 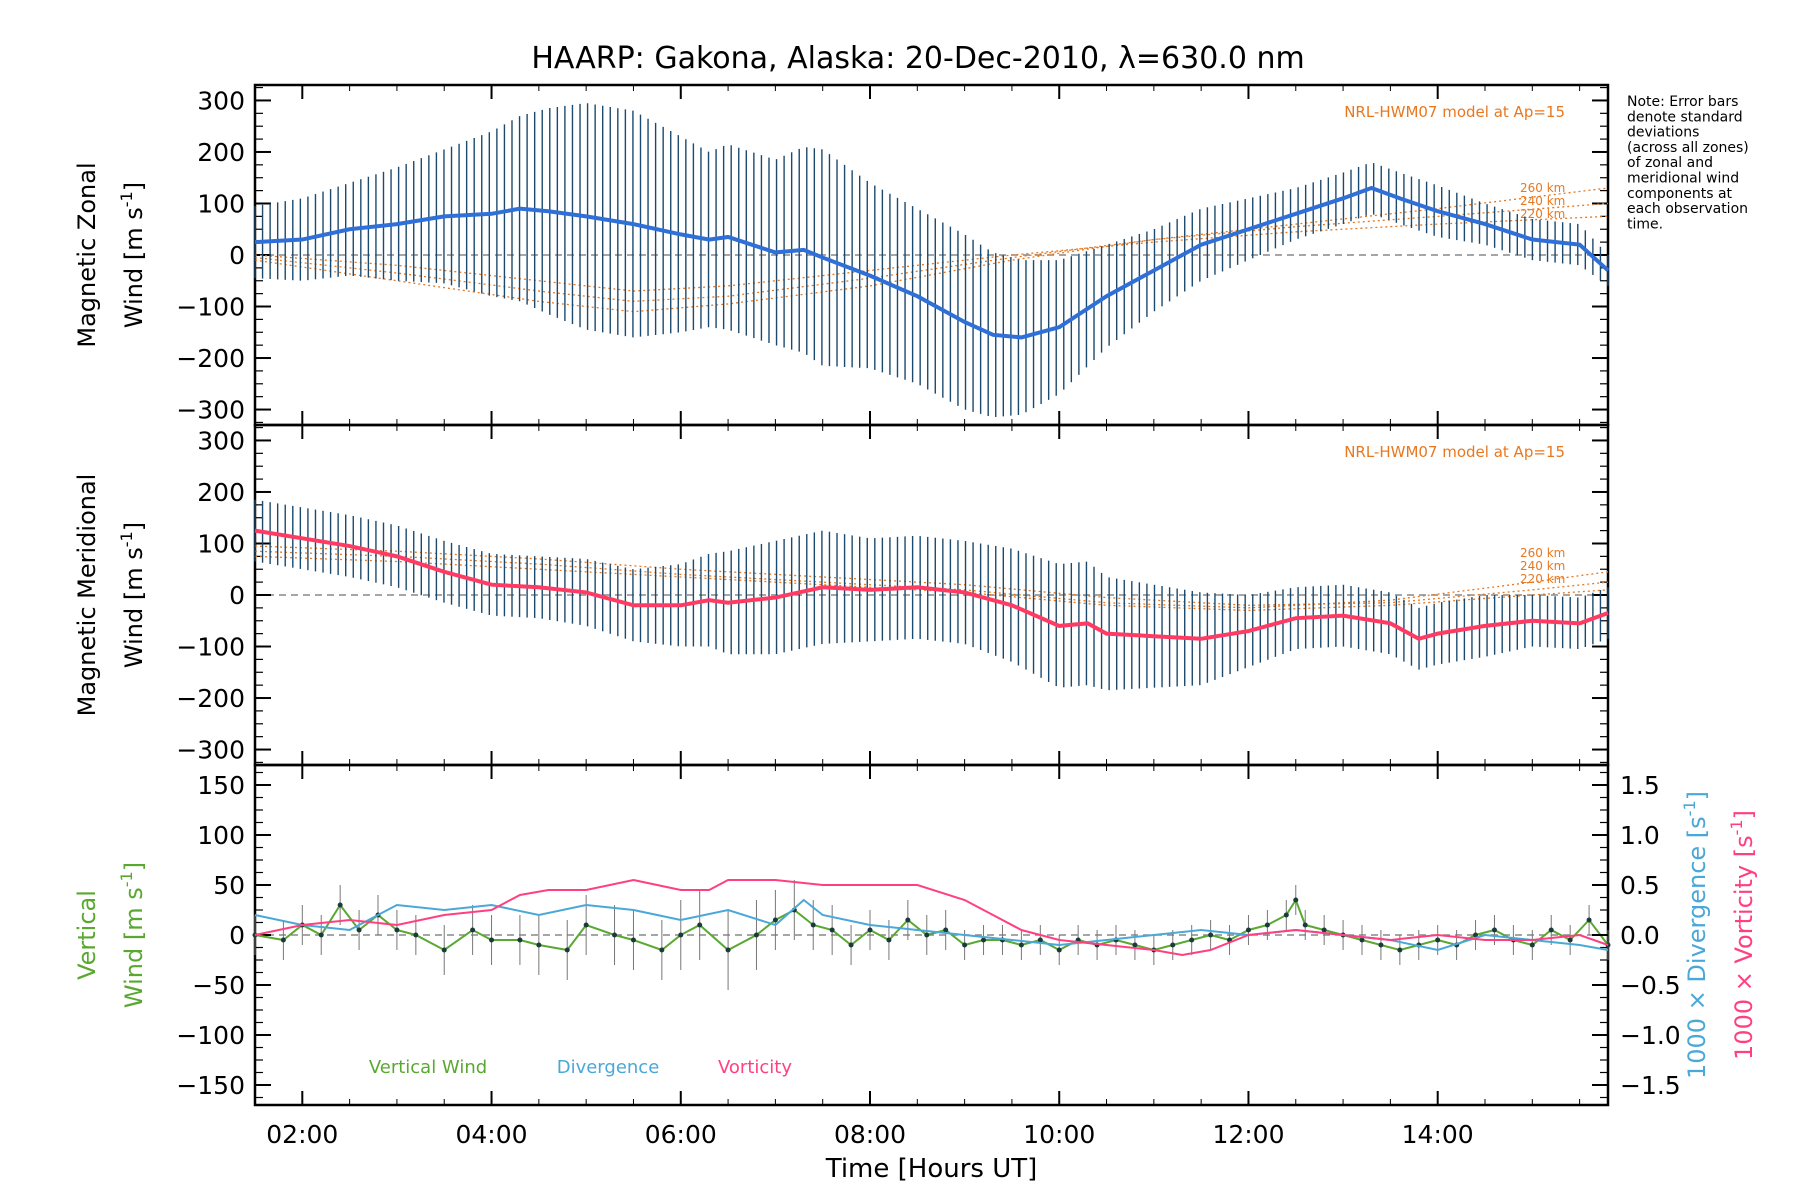 What do you see at coordinates (1438, 1134) in the screenshot?
I see `x-tick-label: 14:00` at bounding box center [1438, 1134].